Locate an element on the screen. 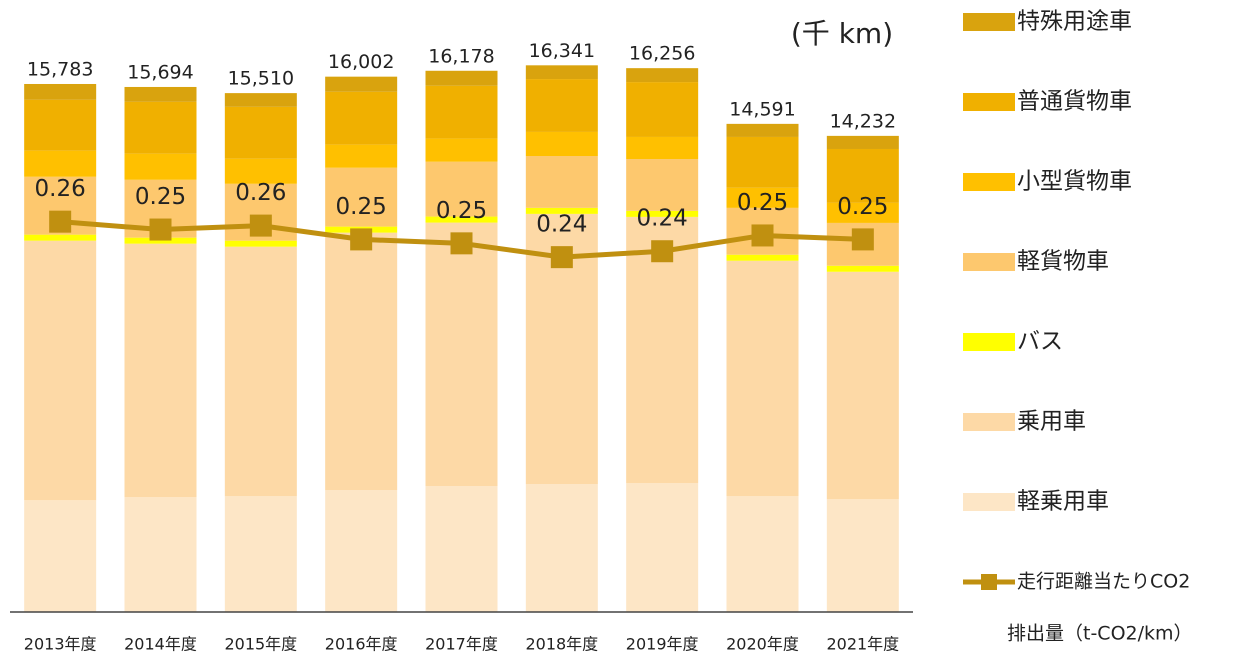 The height and width of the screenshot is (660, 1249). total-label: 16,002 is located at coordinates (361, 62).